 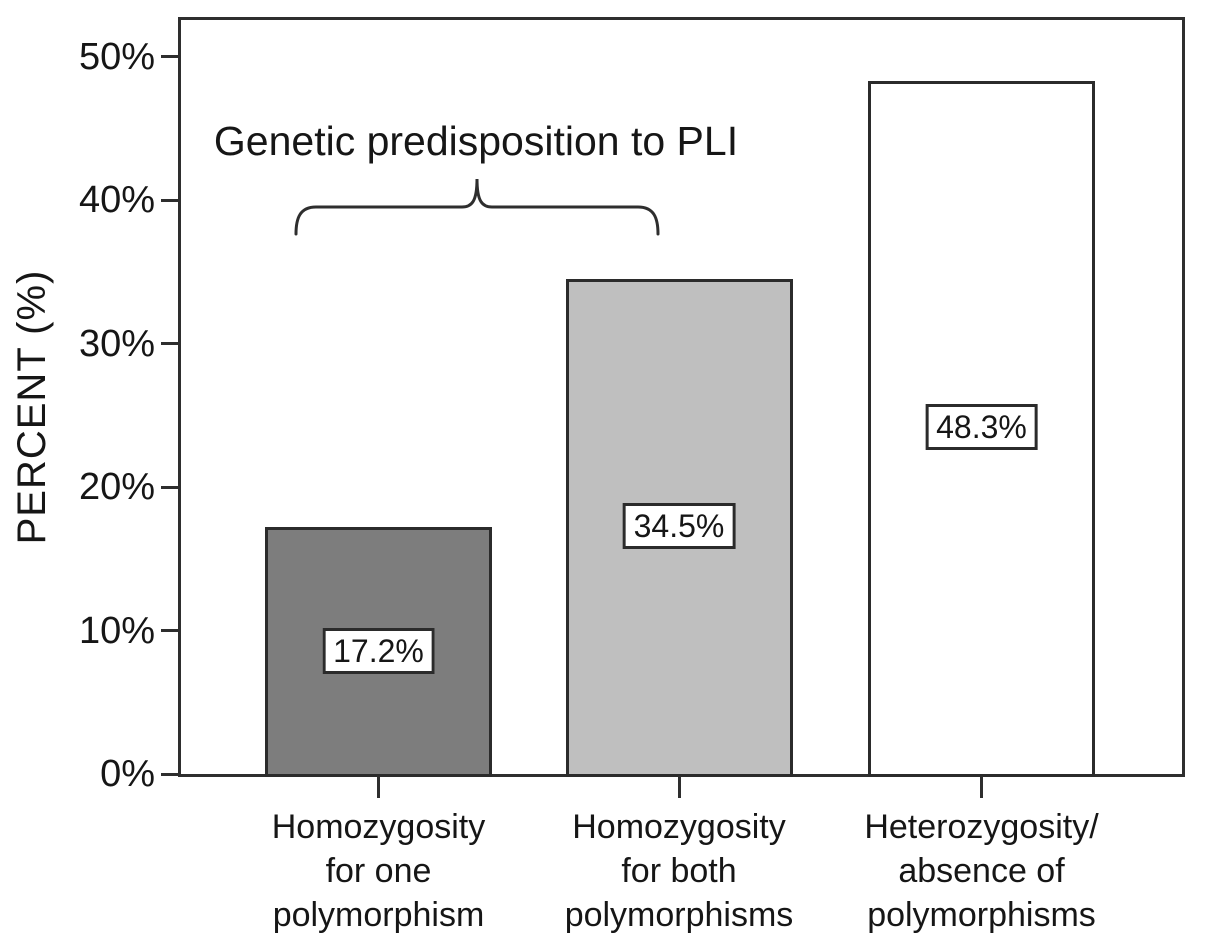 What do you see at coordinates (116, 487) in the screenshot?
I see `y-axis-tick-label: 20%` at bounding box center [116, 487].